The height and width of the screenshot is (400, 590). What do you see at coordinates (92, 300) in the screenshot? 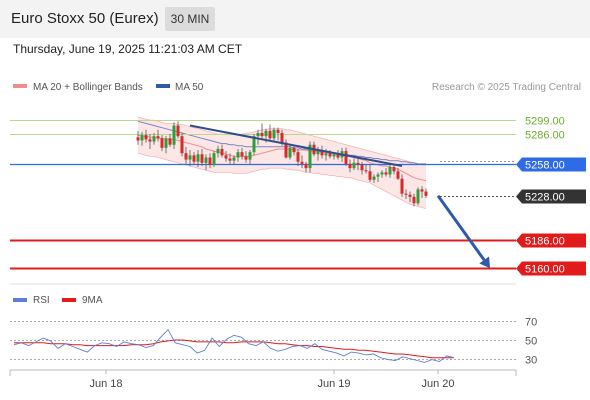
I see `legend-9ma: 9MA` at bounding box center [92, 300].